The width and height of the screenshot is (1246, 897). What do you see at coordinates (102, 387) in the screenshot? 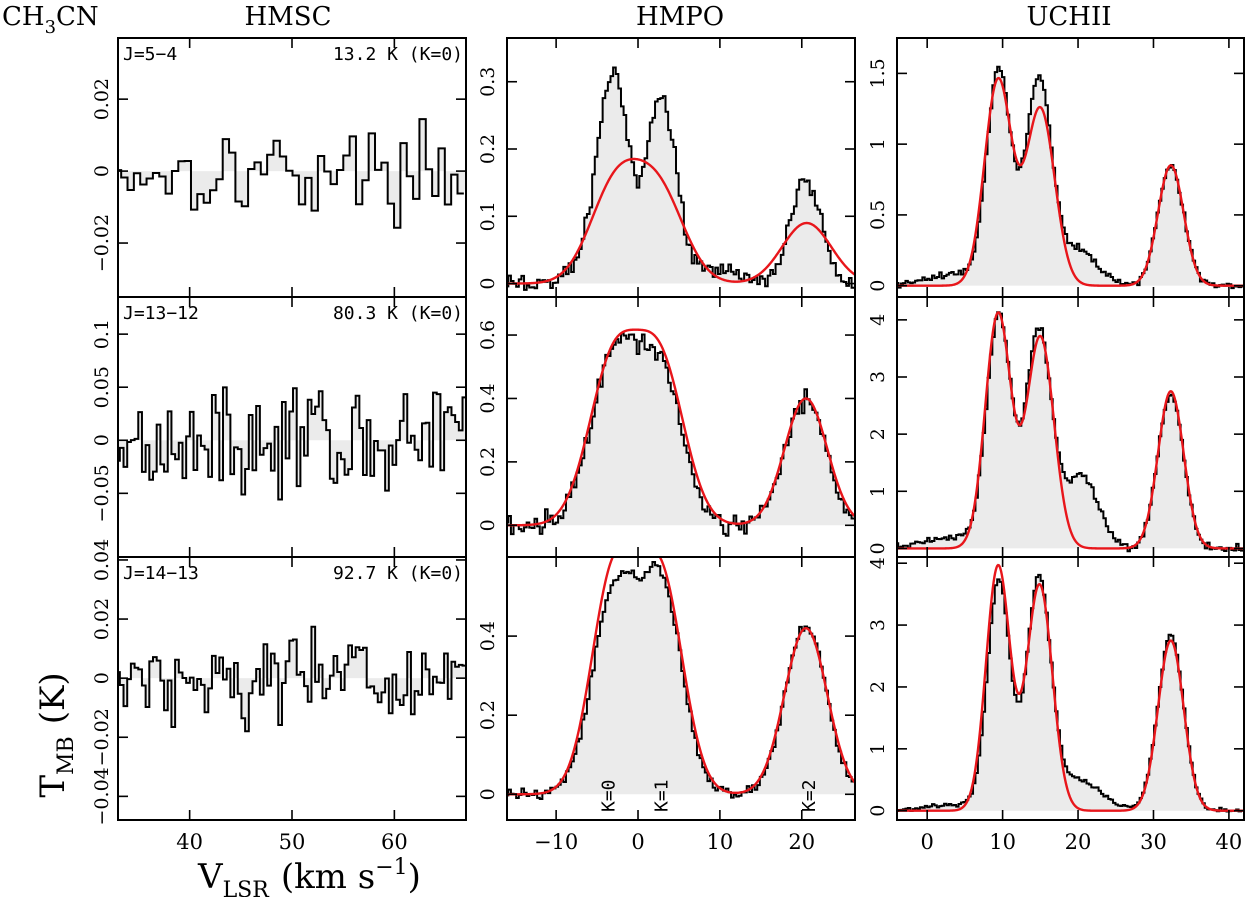
I see `y-tick-label: 0.05` at bounding box center [102, 387].